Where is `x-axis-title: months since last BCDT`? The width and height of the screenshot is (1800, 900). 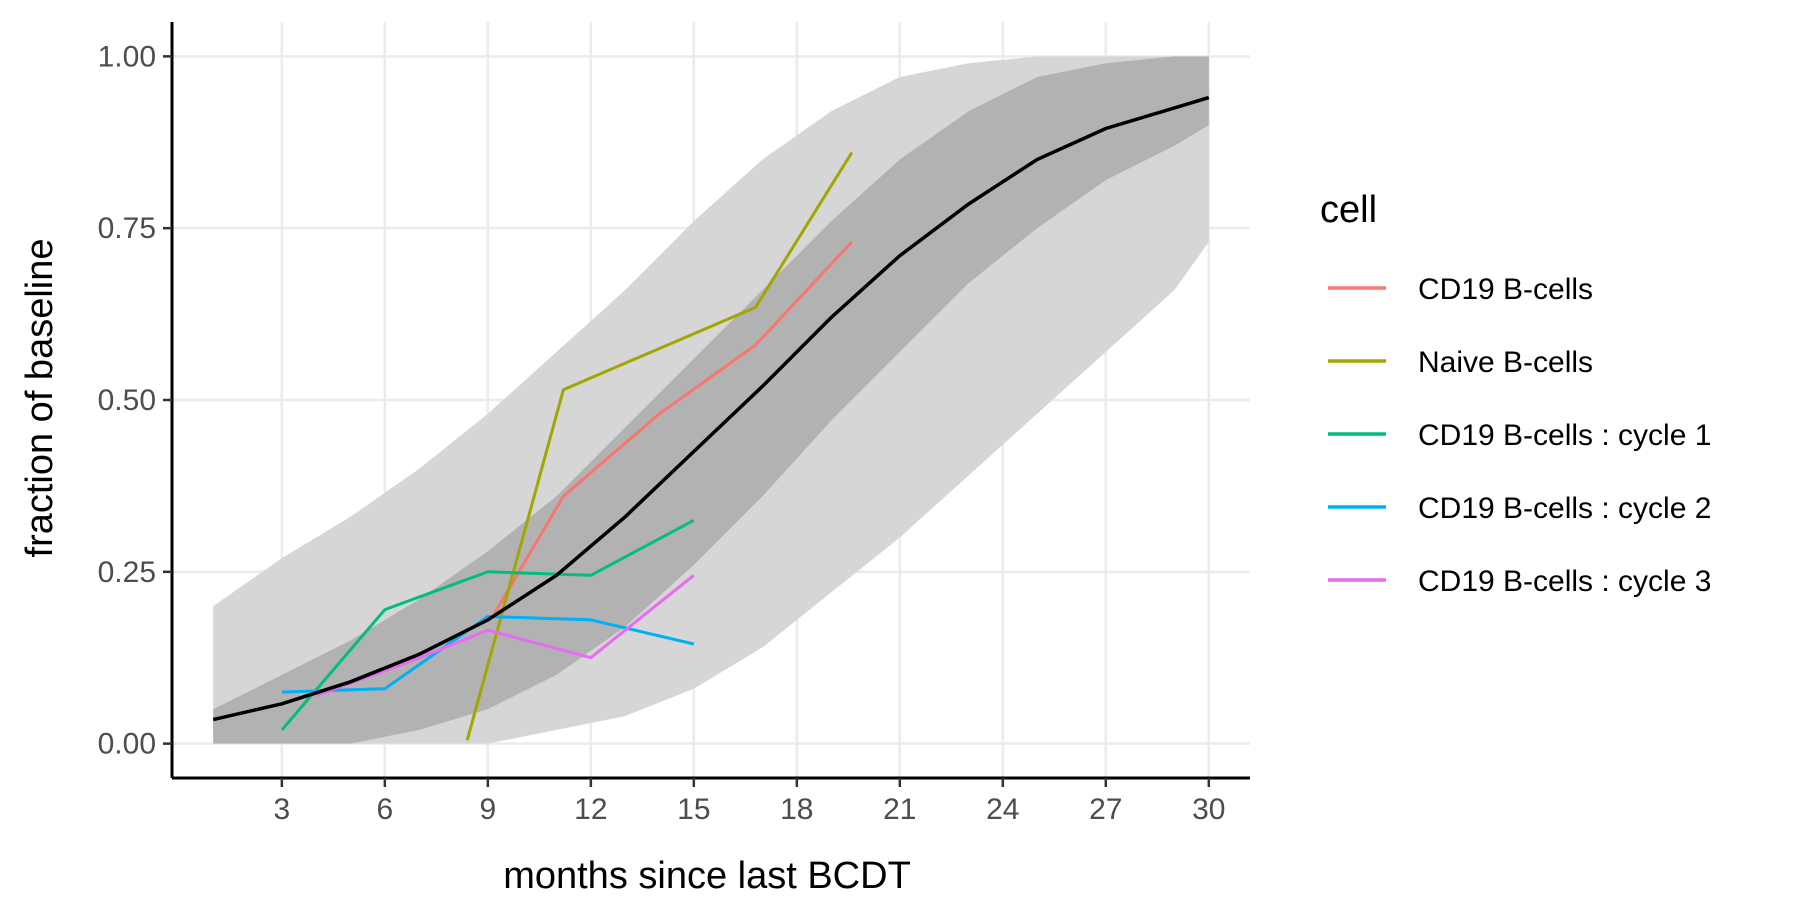
x-axis-title: months since last BCDT is located at coordinates (707, 876).